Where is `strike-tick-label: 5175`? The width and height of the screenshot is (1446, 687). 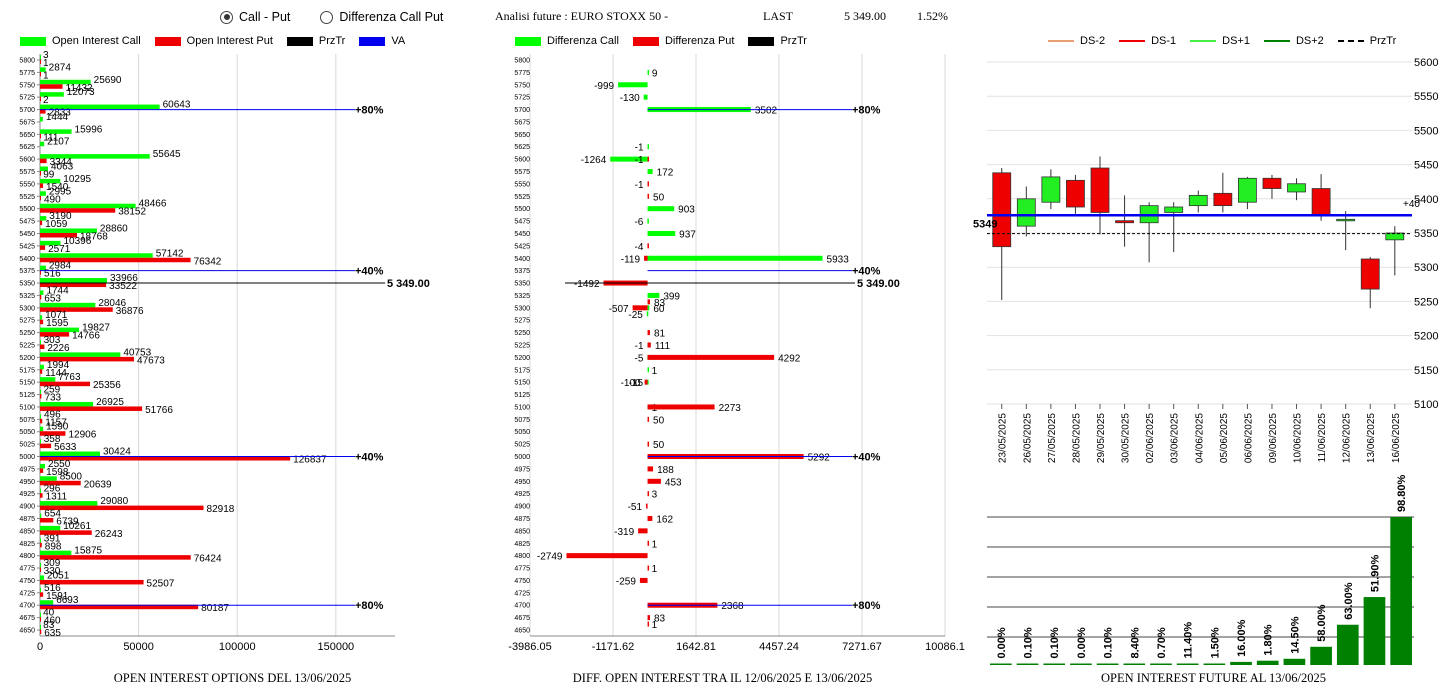
strike-tick-label: 5175 is located at coordinates (522, 370).